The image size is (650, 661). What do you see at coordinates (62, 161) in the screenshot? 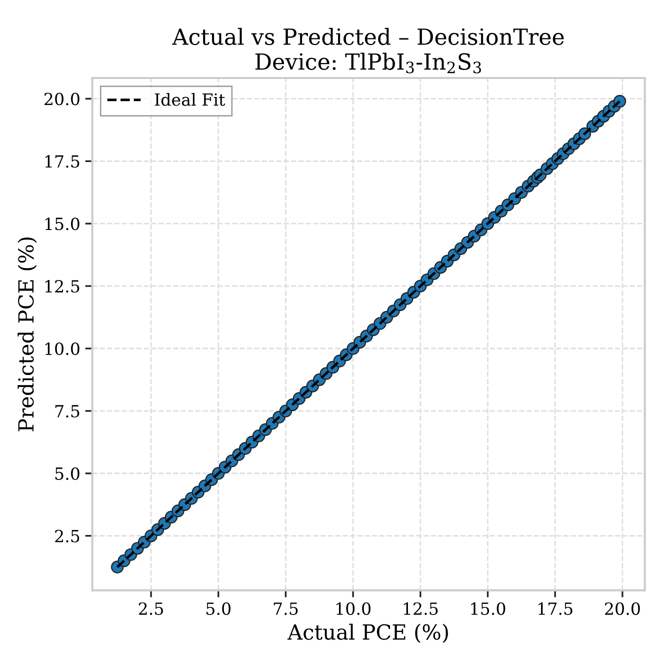
I see `y-tick-label: 17.5` at bounding box center [62, 161].